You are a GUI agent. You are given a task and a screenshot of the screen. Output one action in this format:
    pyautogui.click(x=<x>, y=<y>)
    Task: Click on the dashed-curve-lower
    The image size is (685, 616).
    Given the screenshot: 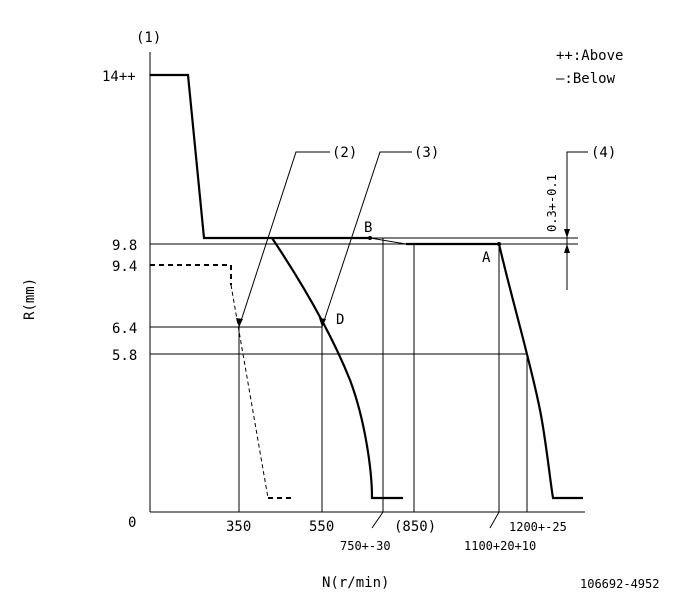 What is the action you would take?
    pyautogui.click(x=249, y=391)
    